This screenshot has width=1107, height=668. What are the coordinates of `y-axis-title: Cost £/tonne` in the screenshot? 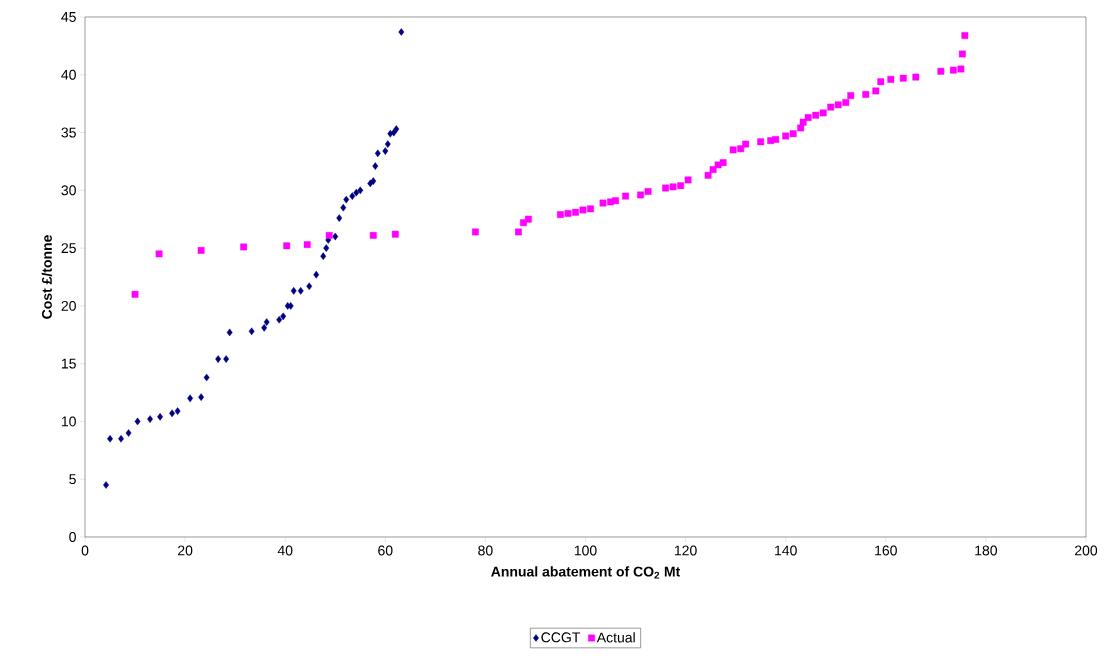 It's located at (47, 277).